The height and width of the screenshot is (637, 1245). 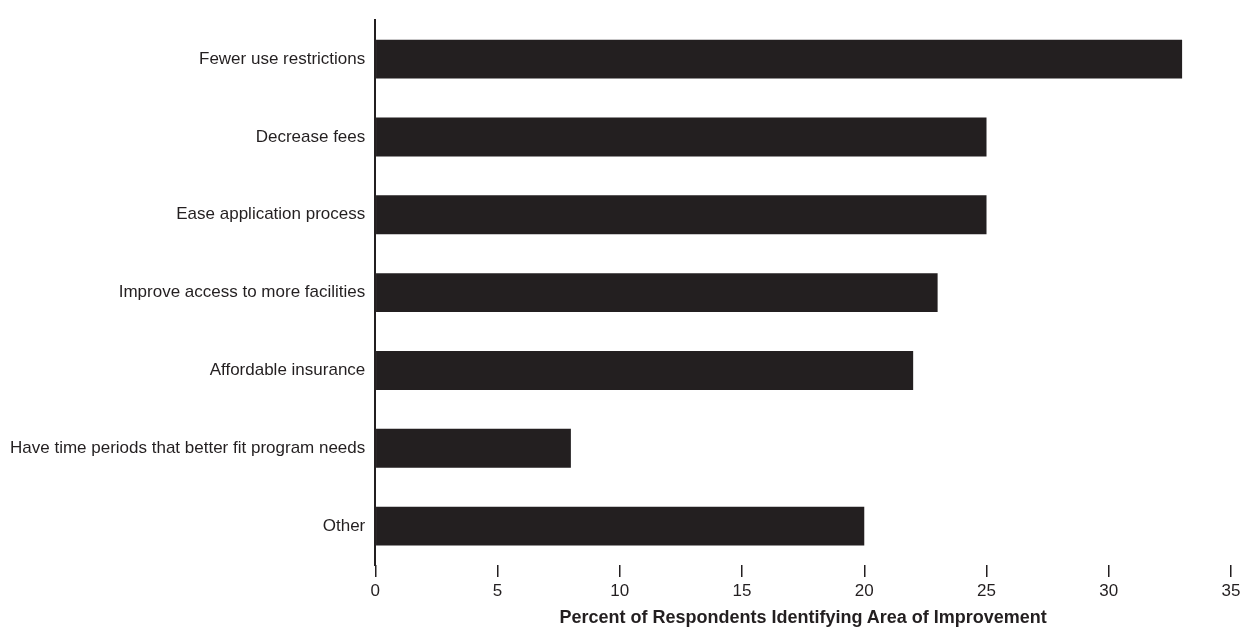 What do you see at coordinates (986, 590) in the screenshot?
I see `x-tick-label: 25` at bounding box center [986, 590].